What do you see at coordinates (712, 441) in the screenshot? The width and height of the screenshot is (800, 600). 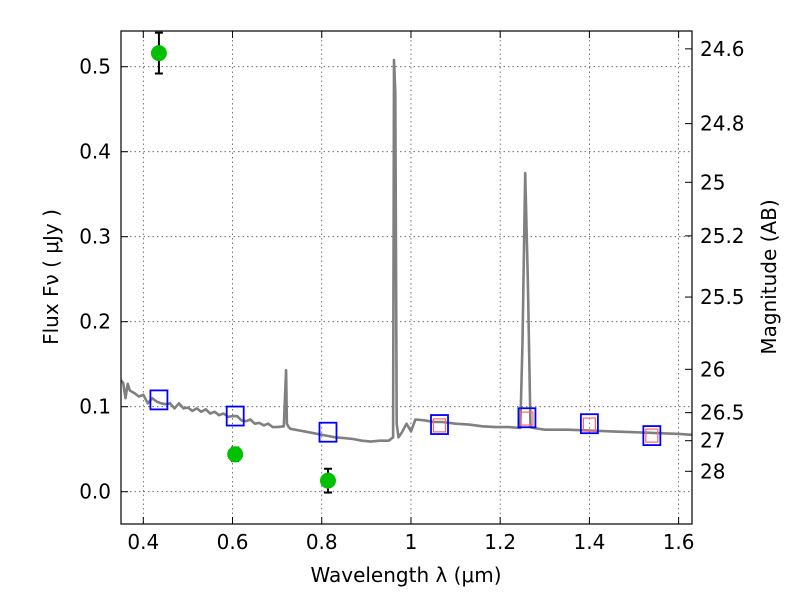 I see `magnitude-tick-label: 27` at bounding box center [712, 441].